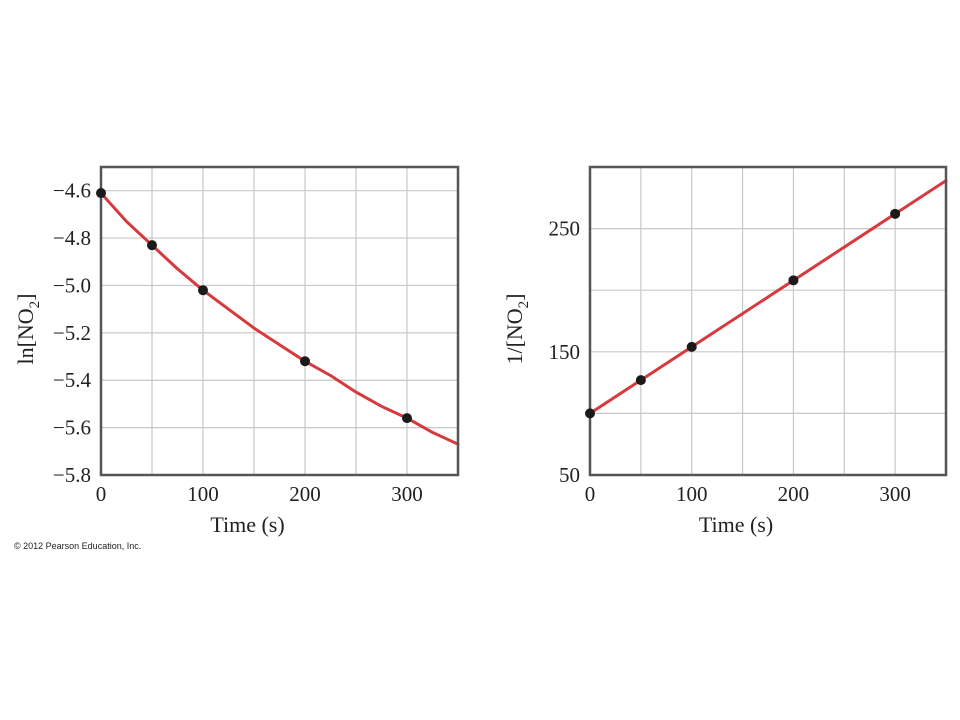 This screenshot has height=720, width=960. Describe the element at coordinates (72, 428) in the screenshot. I see `y-tick-label: −5.6` at that location.